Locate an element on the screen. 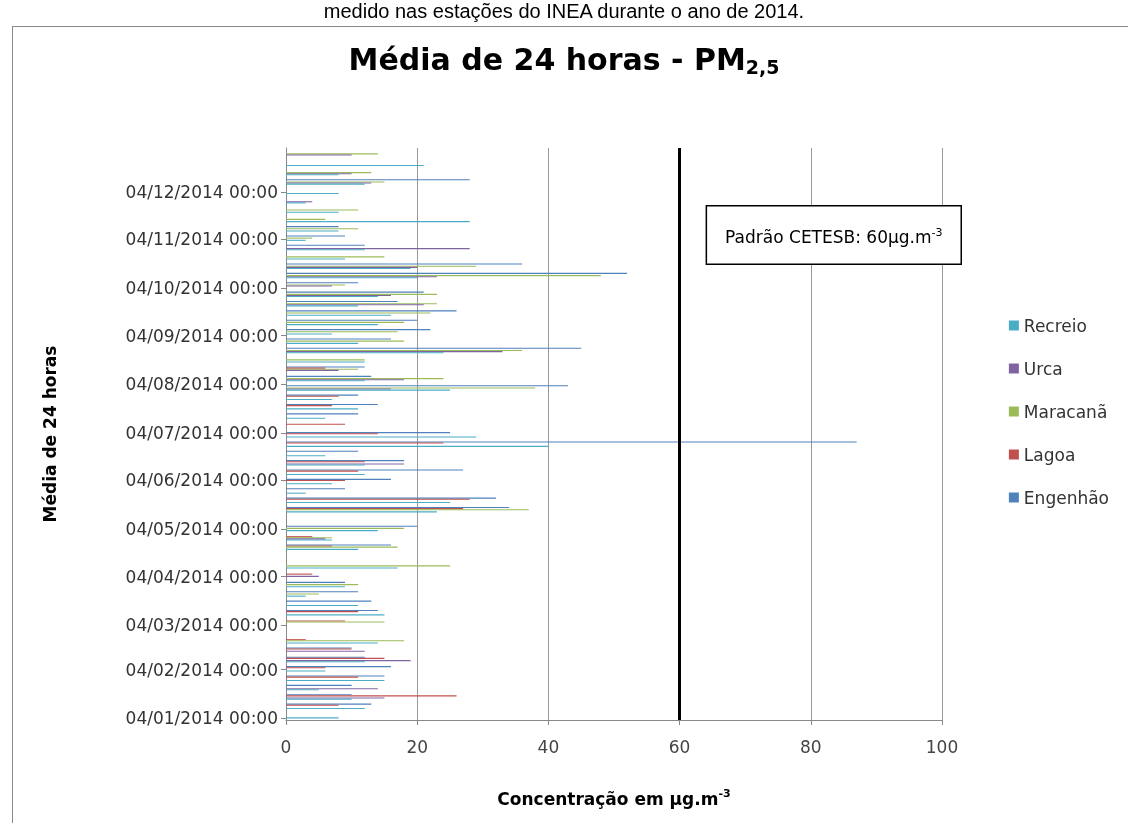 The width and height of the screenshot is (1128, 823). y-tick-label: 04/04/2014 00:00 is located at coordinates (201, 576).